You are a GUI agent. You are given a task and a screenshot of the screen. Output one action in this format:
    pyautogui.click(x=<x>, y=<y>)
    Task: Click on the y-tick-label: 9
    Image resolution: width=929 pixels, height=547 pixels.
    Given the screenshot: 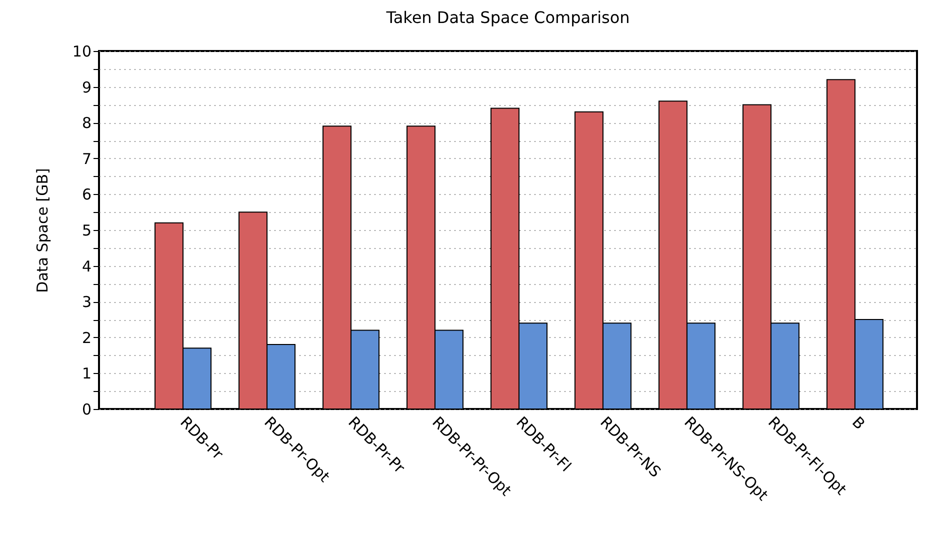 What is the action you would take?
    pyautogui.click(x=87, y=87)
    